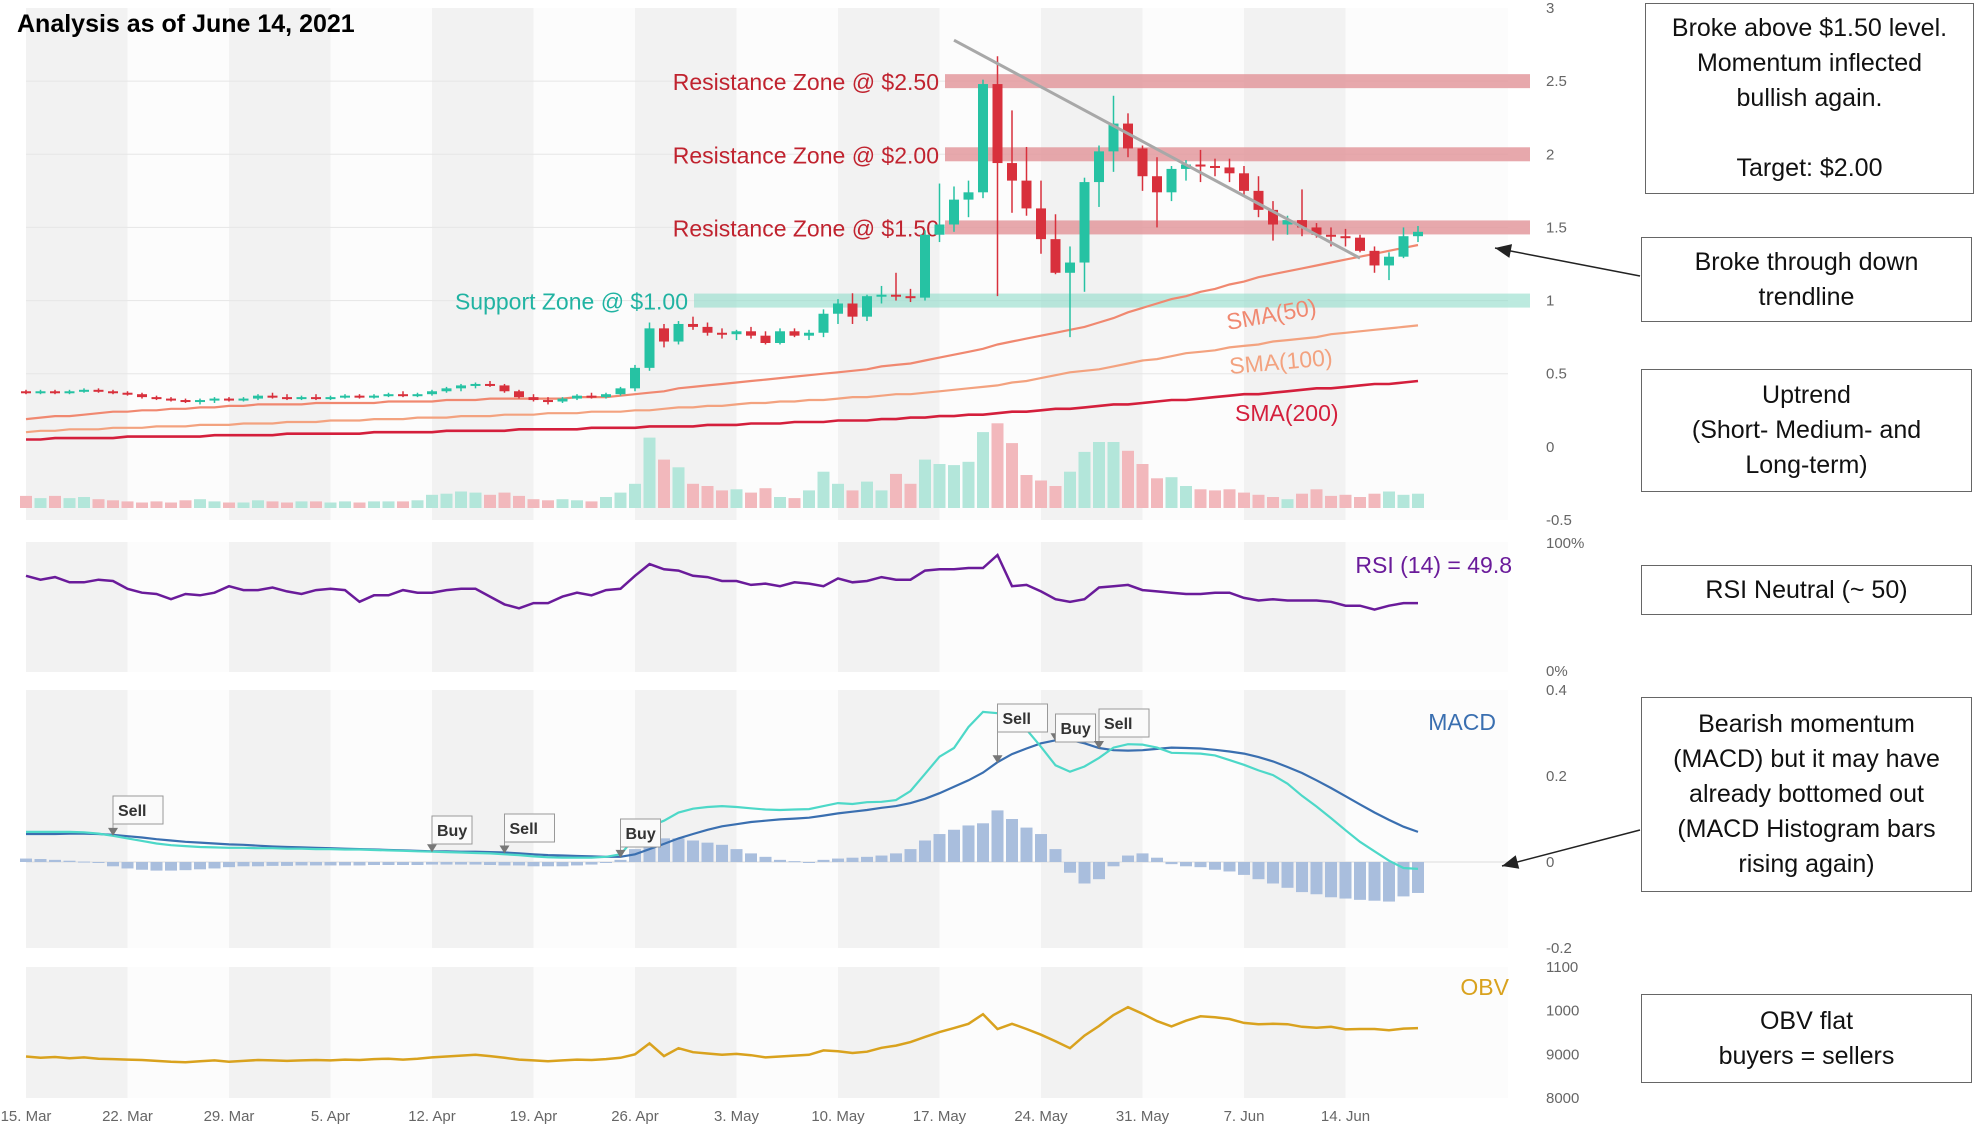 Image resolution: width=1979 pixels, height=1127 pixels. Describe the element at coordinates (806, 228) in the screenshot. I see `zone-label: Resistance Zone @ $1.50` at that location.